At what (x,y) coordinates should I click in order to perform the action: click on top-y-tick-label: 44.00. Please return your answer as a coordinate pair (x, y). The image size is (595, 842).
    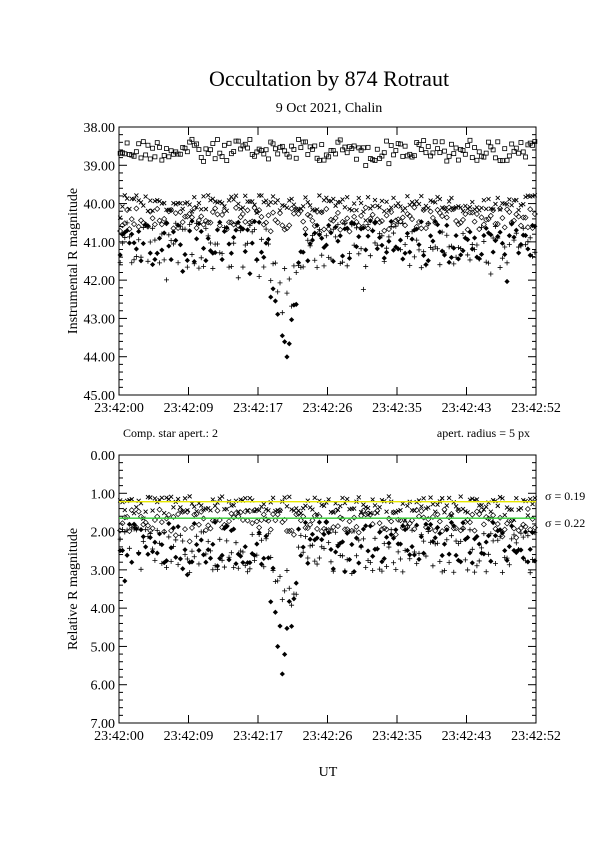
    Looking at the image, I should click on (100, 358).